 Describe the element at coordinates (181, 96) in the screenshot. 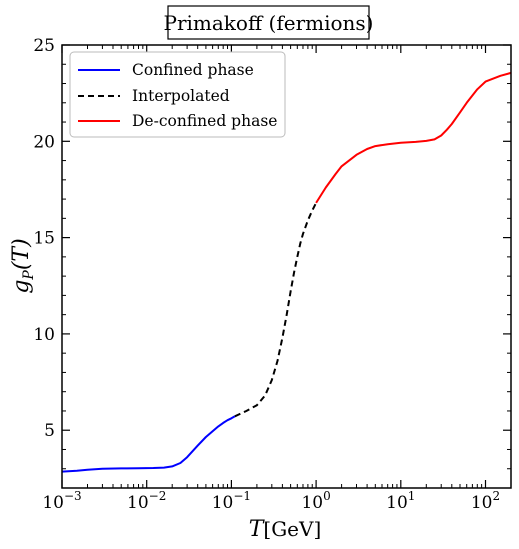

I see `legend-label-interpolated: Interpolated` at that location.